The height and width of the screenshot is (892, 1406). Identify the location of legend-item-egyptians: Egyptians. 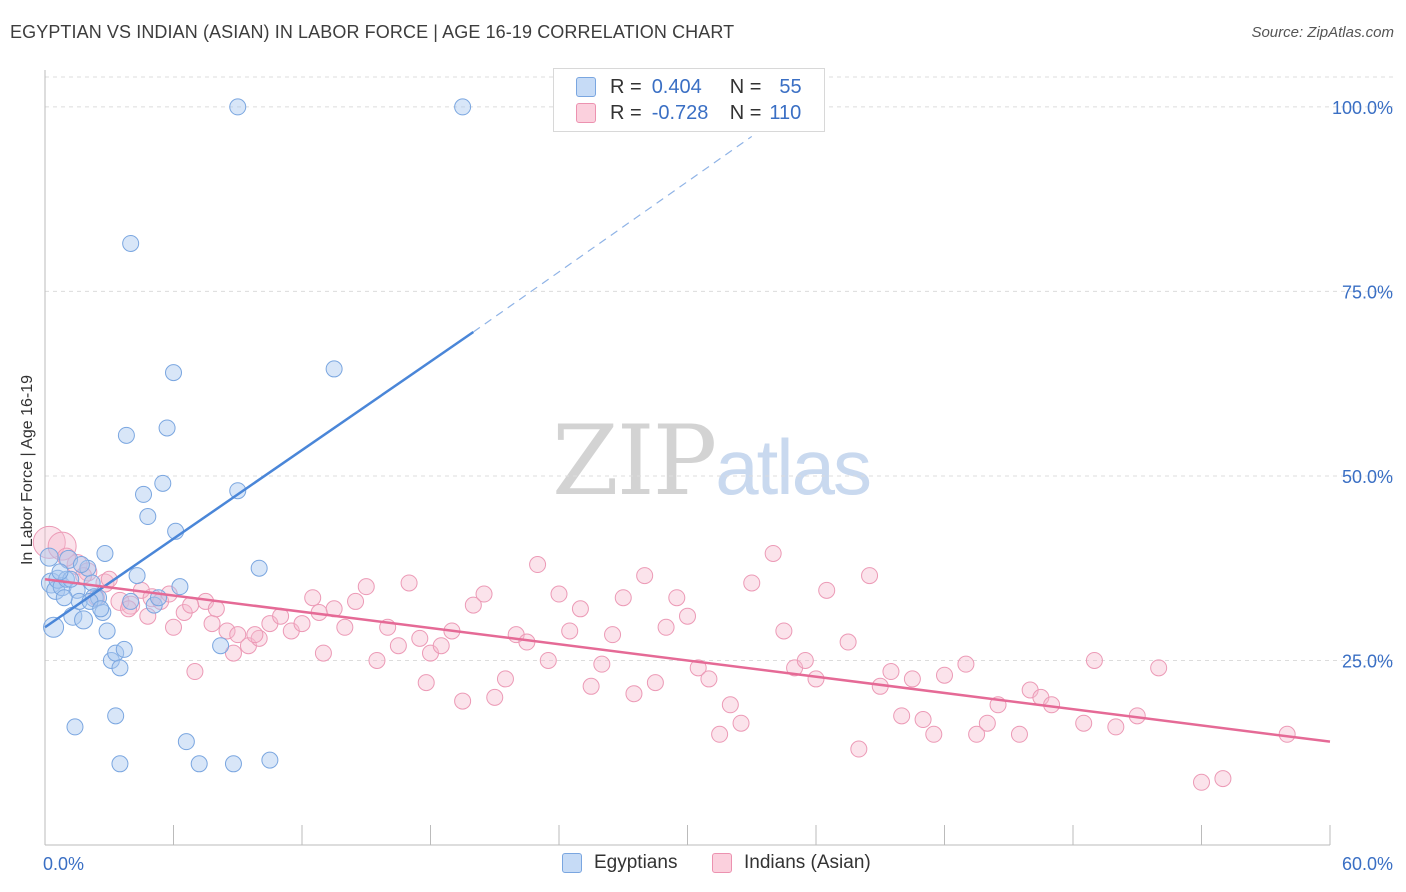
(619, 863).